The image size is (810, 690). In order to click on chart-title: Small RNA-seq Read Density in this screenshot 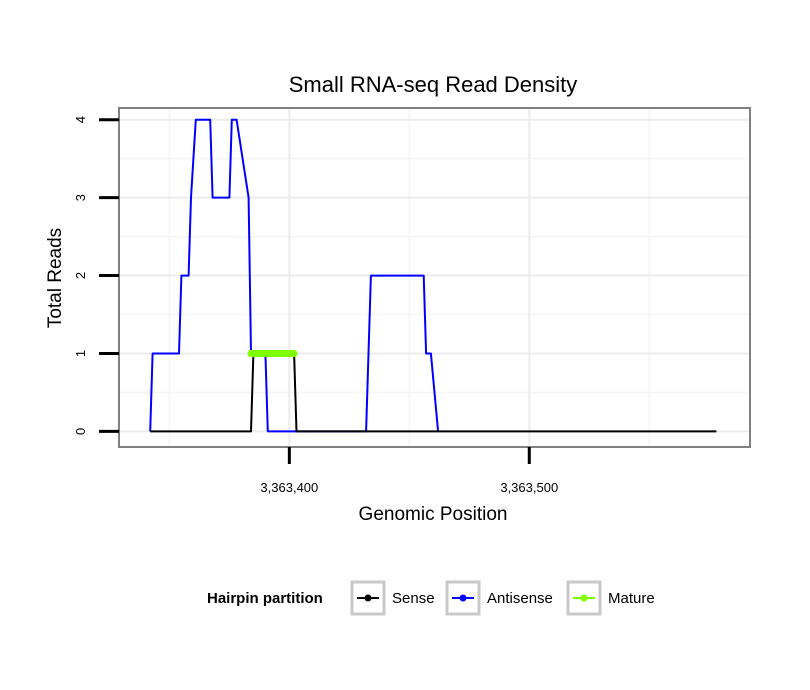, I will do `click(433, 84)`.